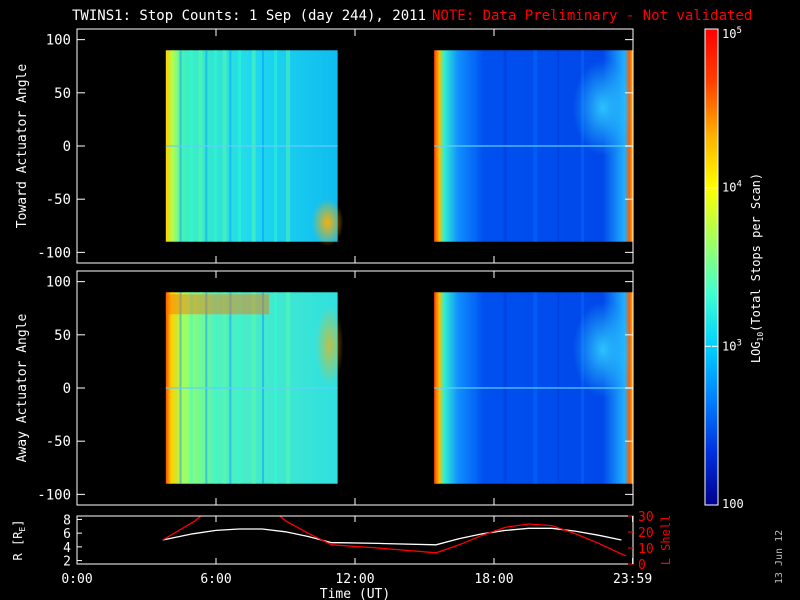  I want to click on radius-tick-label: 4, so click(67, 548).